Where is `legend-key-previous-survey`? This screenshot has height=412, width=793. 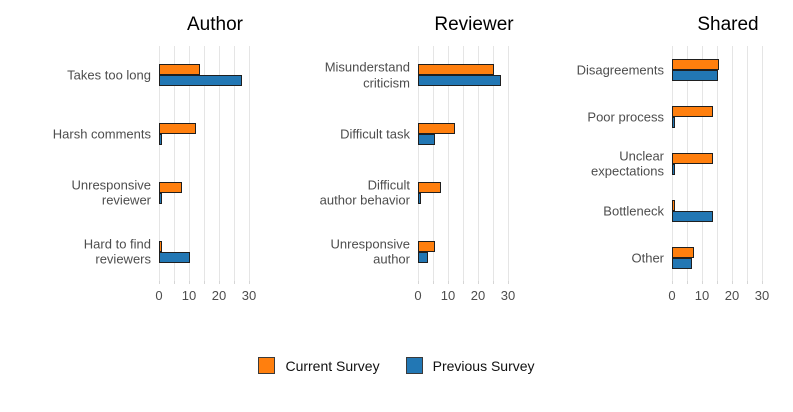
legend-key-previous-survey is located at coordinates (414, 365).